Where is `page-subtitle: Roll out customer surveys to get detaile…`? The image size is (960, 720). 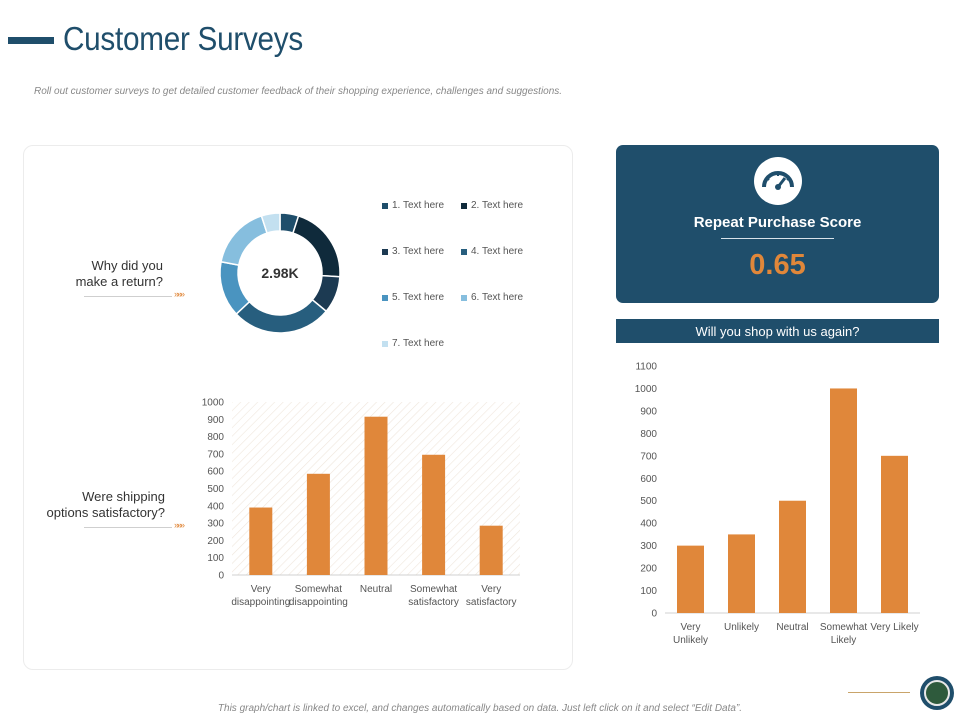
page-subtitle: Roll out customer surveys to get detaile… is located at coordinates (298, 91).